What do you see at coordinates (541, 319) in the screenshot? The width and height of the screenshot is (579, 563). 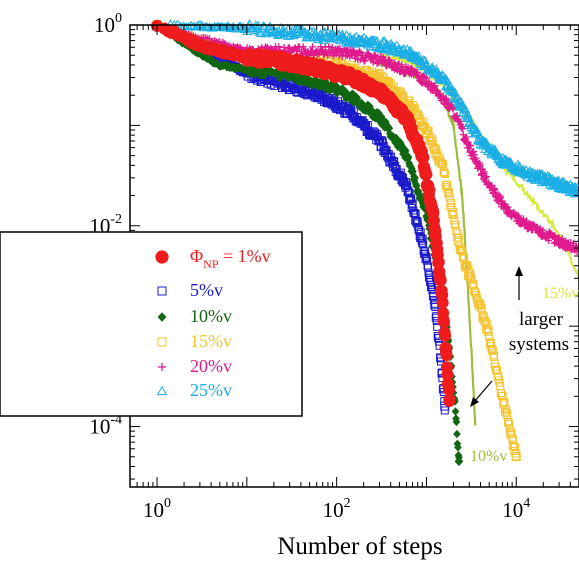 I see `annotation-larger-text: larger` at bounding box center [541, 319].